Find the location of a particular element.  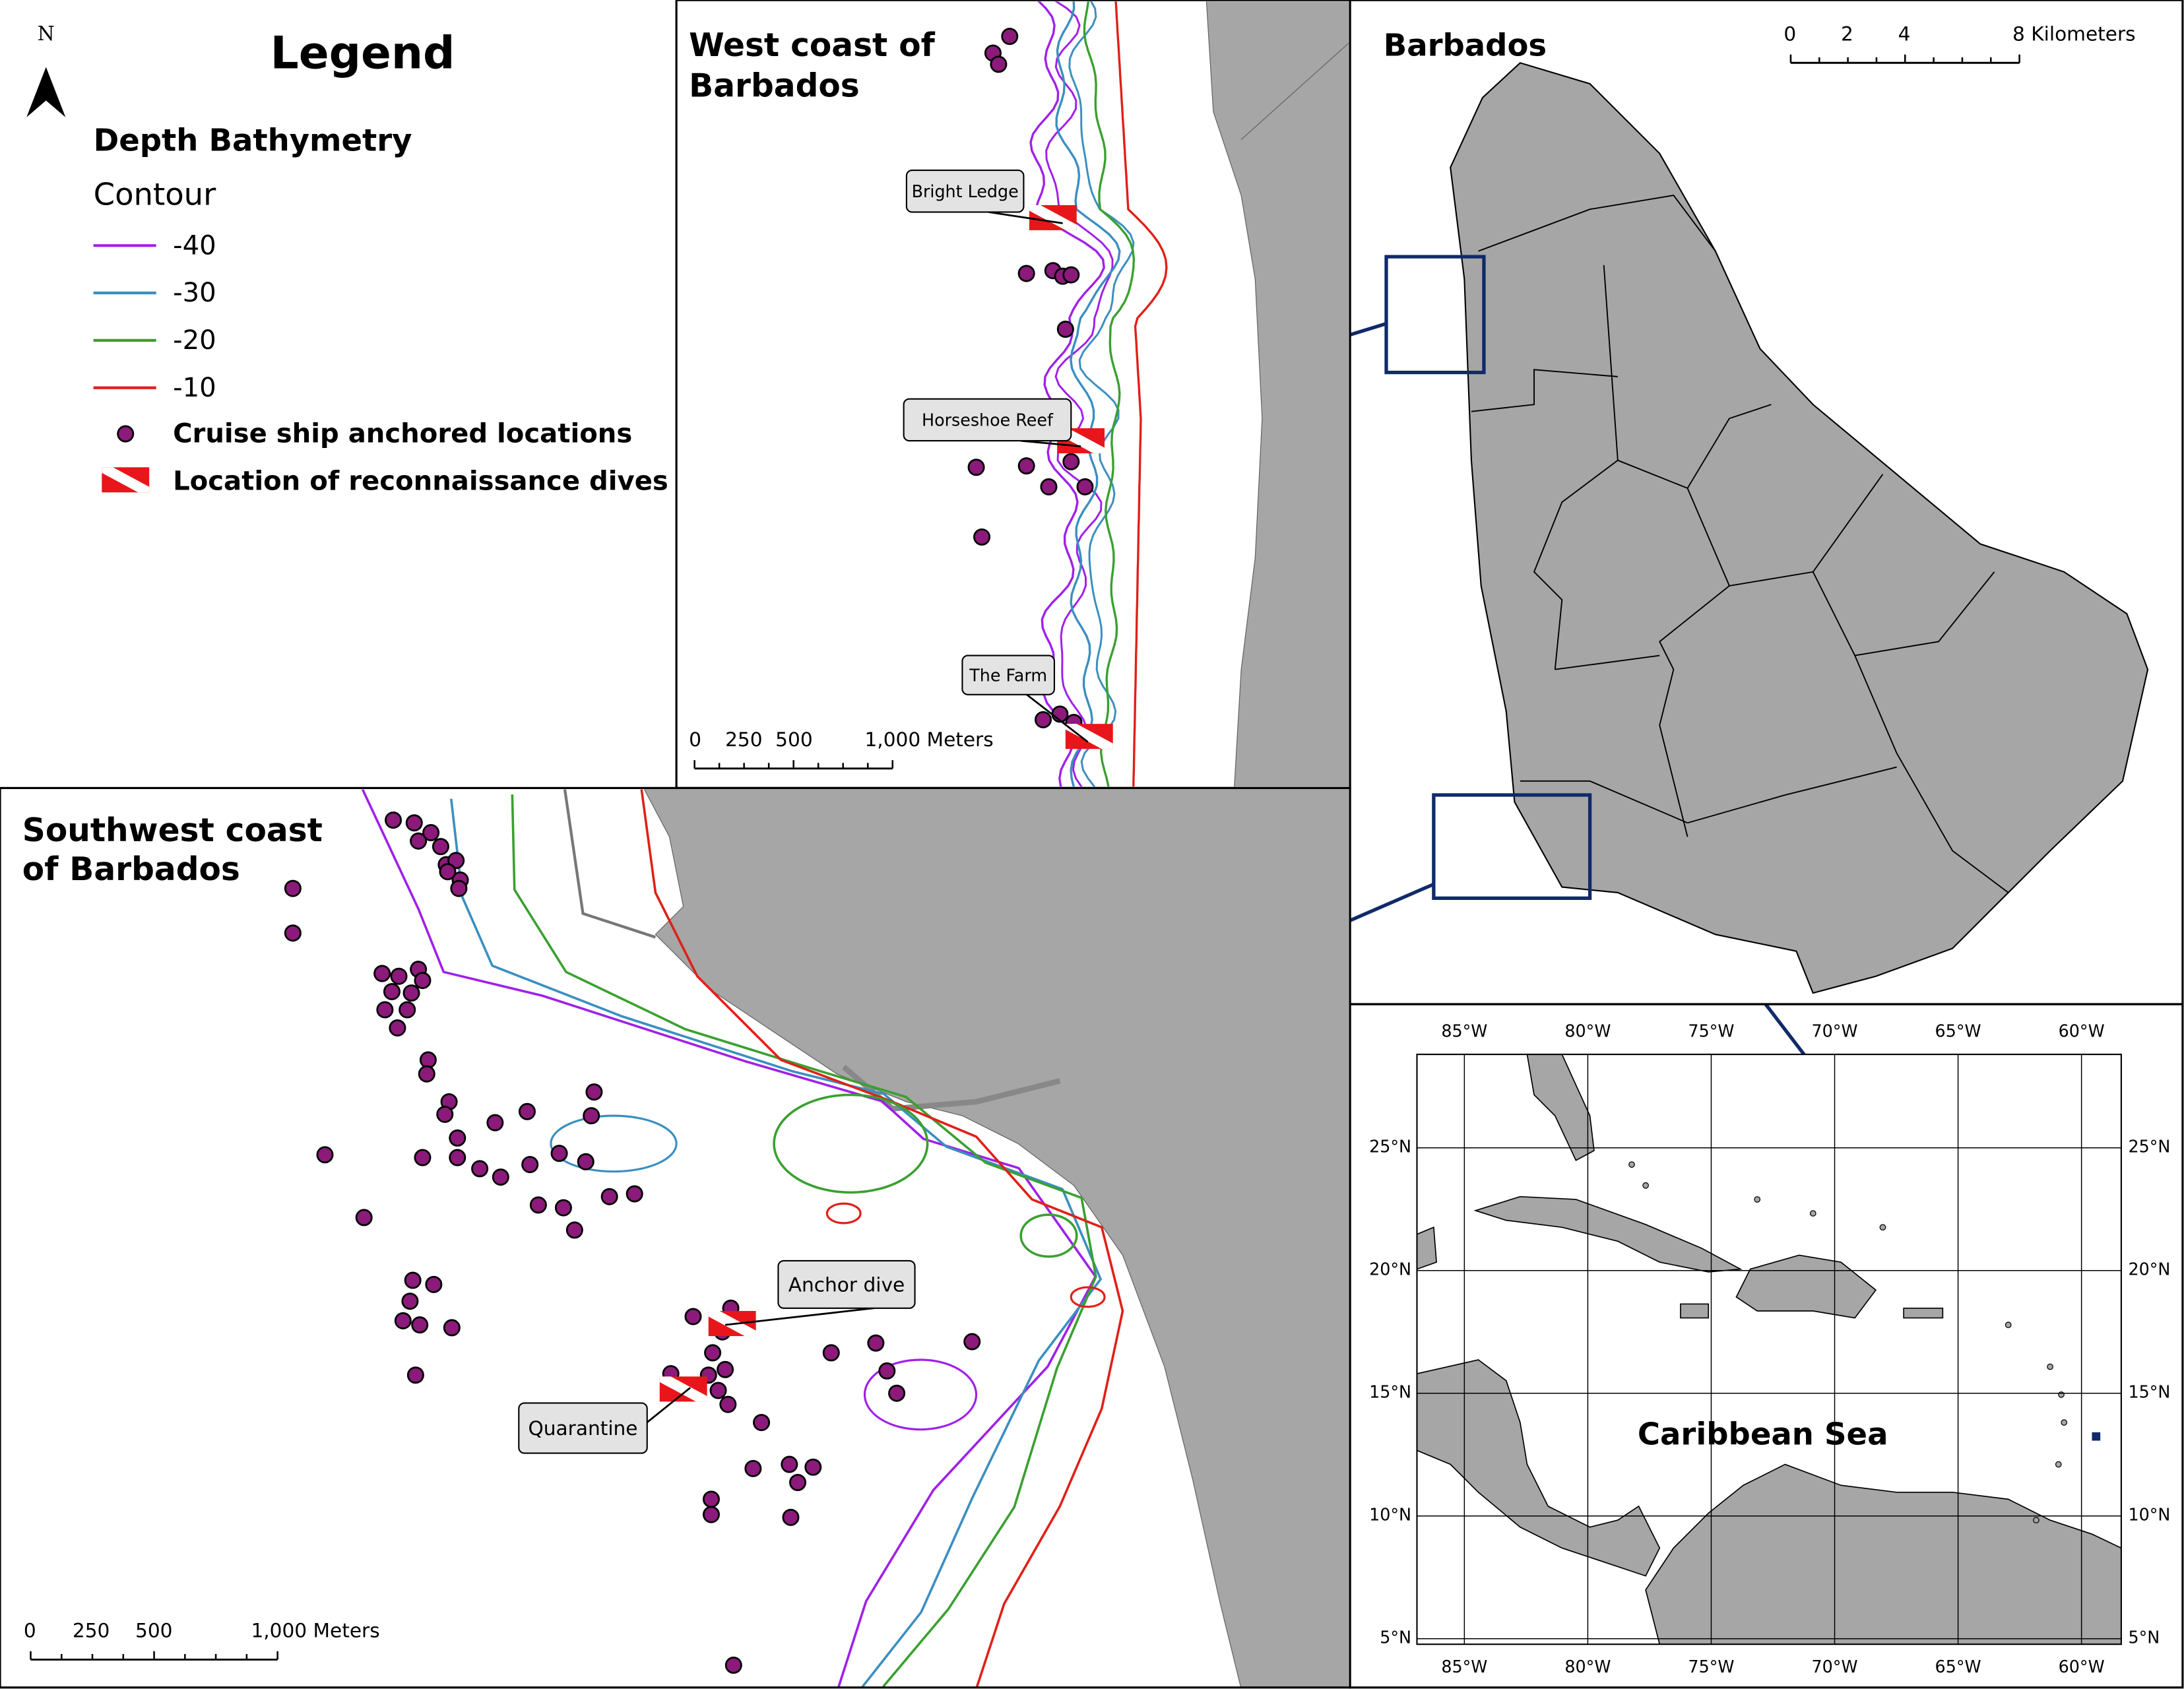

legend-label: Cruise ship anchored locations is located at coordinates (402, 434).